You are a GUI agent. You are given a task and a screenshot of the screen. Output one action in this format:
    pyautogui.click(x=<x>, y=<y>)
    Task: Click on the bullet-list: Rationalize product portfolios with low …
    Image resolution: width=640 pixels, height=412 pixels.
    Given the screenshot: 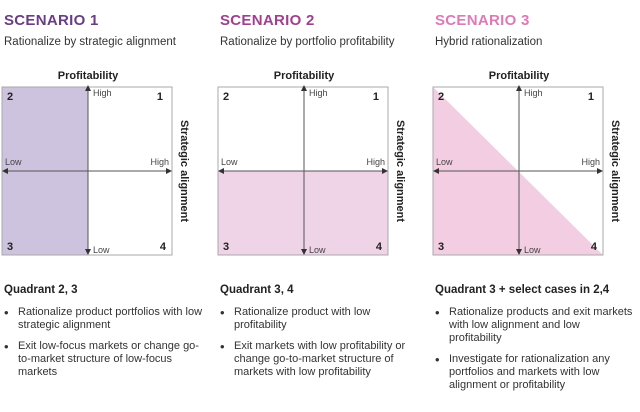 What is the action you would take?
    pyautogui.click(x=104, y=346)
    